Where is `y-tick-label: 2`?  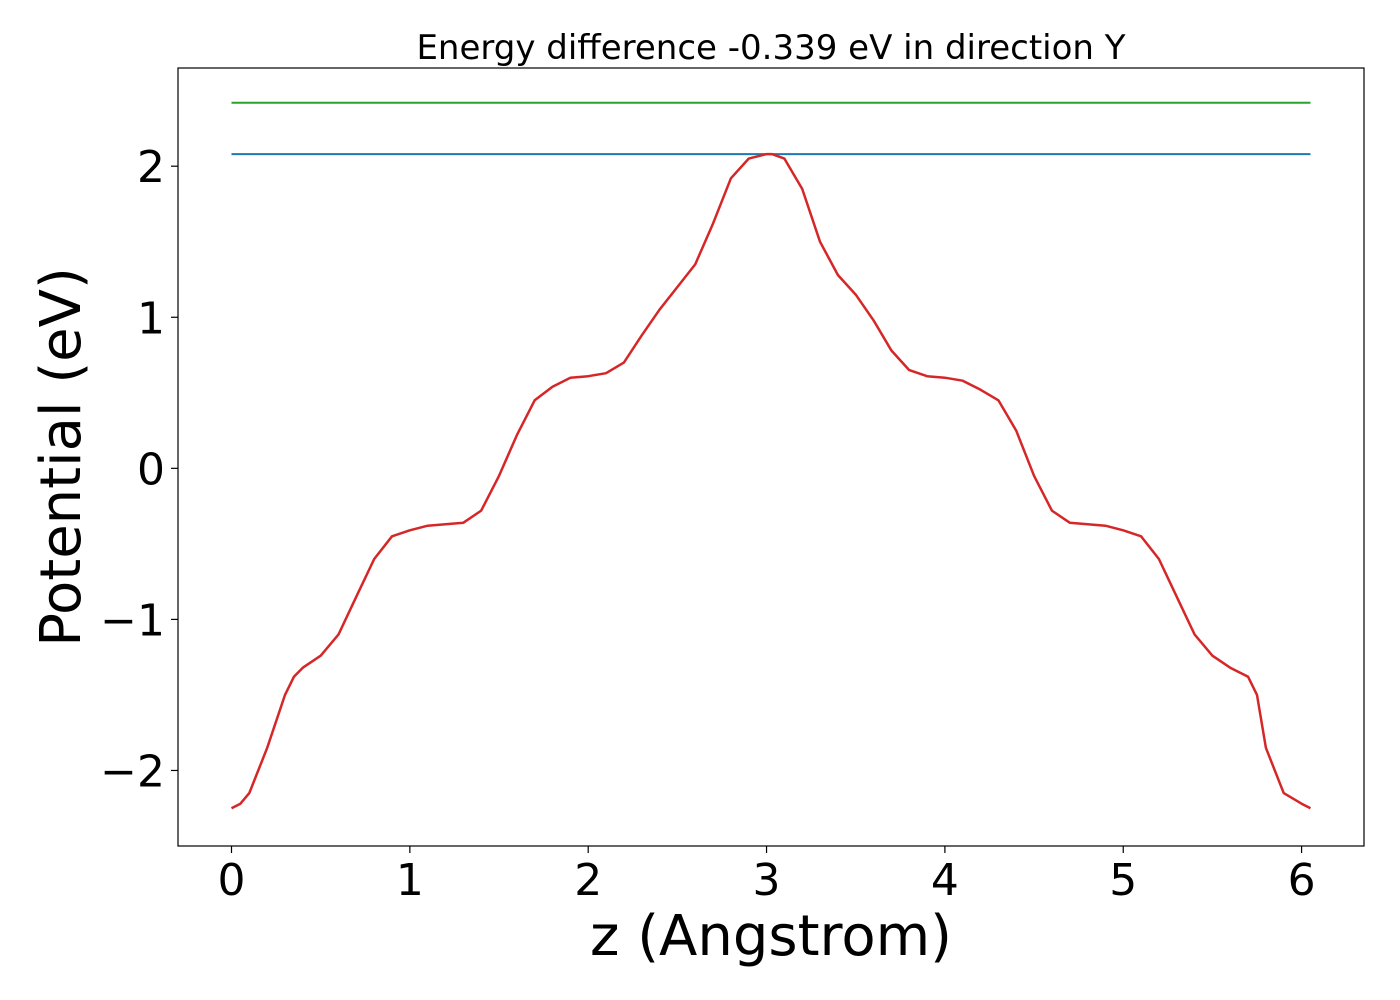 y-tick-label: 2 is located at coordinates (151, 167).